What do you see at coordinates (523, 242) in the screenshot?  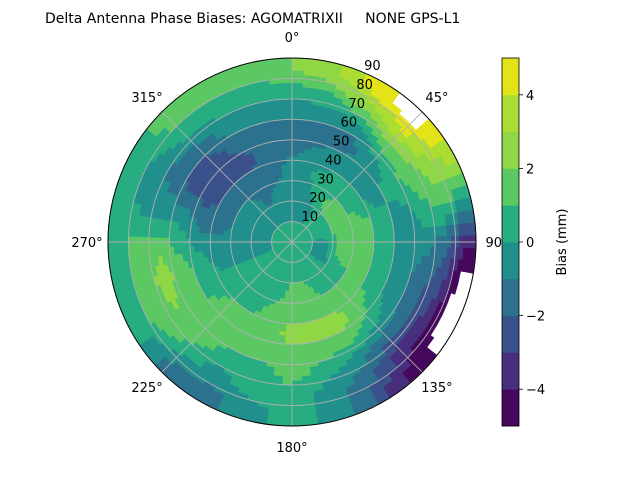 I see `colorbar: −4 −2 0 2 4` at bounding box center [523, 242].